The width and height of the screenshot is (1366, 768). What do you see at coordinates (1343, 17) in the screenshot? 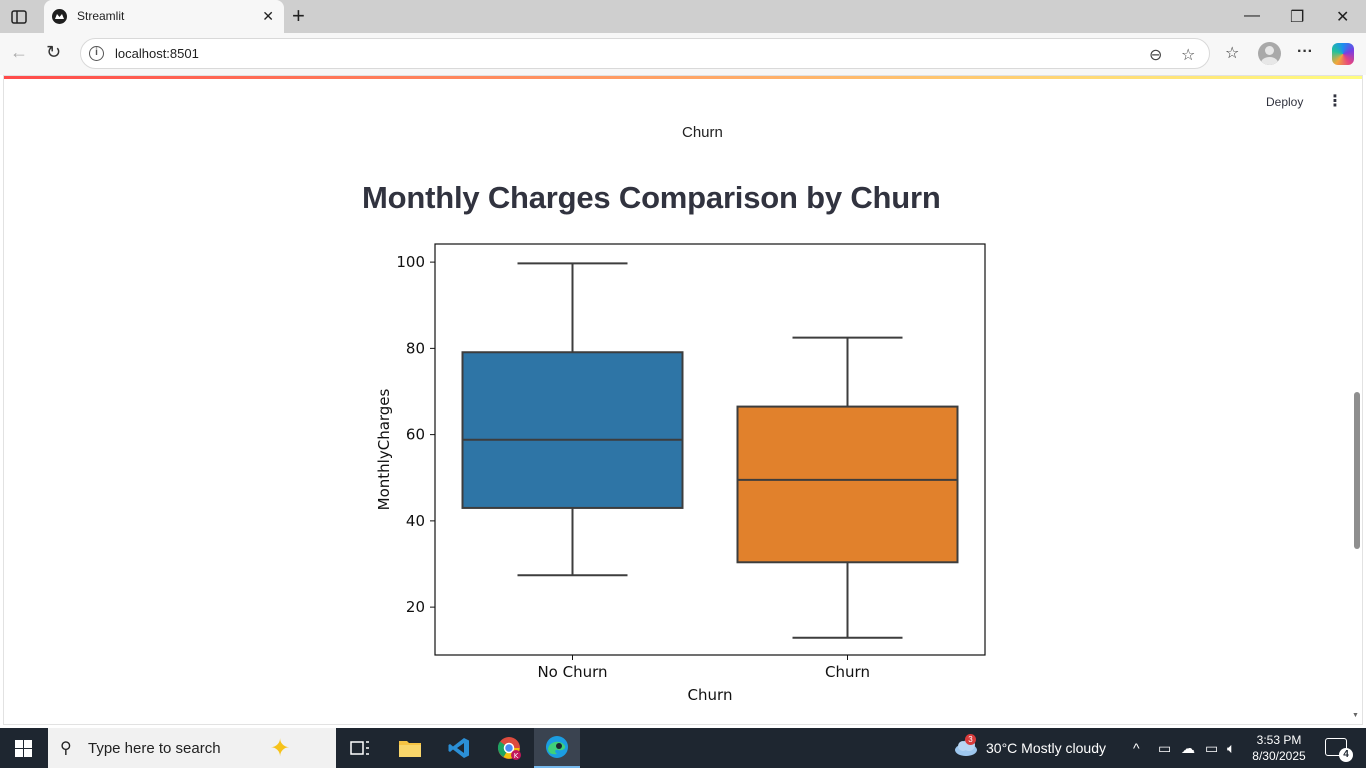
I see `close-window-icon: ✕` at bounding box center [1343, 17].